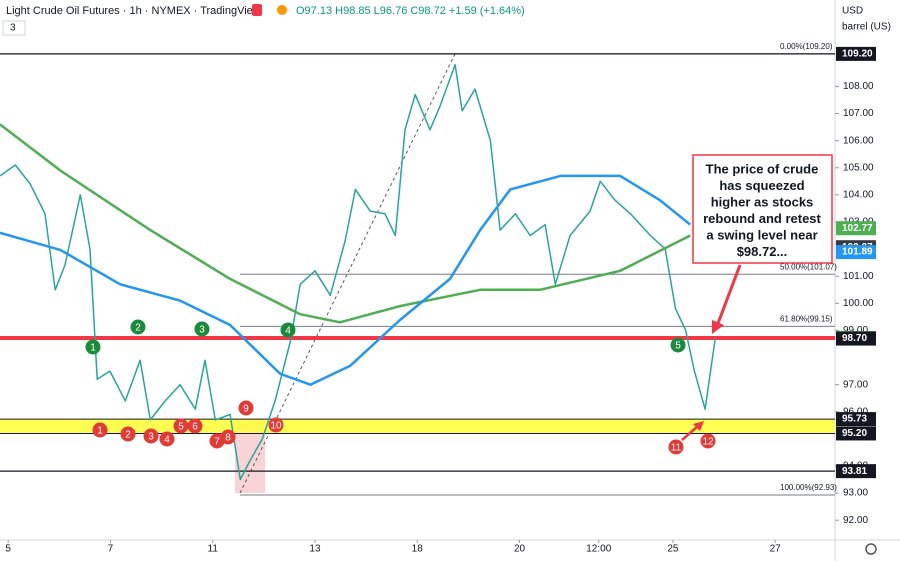 Image resolution: width=900 pixels, height=561 pixels. I want to click on red-marker-label: 1, so click(100, 431).